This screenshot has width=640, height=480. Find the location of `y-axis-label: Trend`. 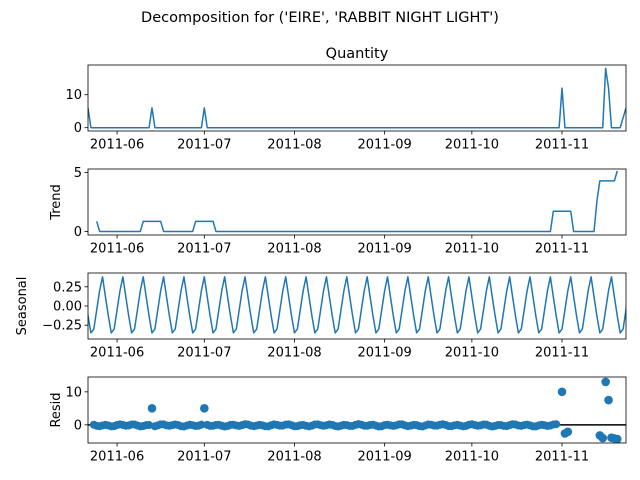

y-axis-label: Trend is located at coordinates (56, 202).